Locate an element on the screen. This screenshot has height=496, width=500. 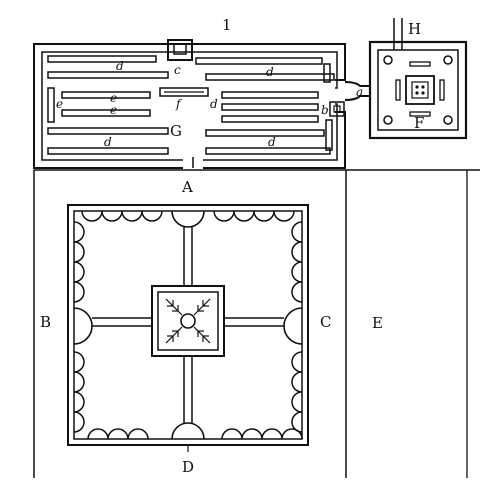
center-square-inner is located at coordinates (188, 321).